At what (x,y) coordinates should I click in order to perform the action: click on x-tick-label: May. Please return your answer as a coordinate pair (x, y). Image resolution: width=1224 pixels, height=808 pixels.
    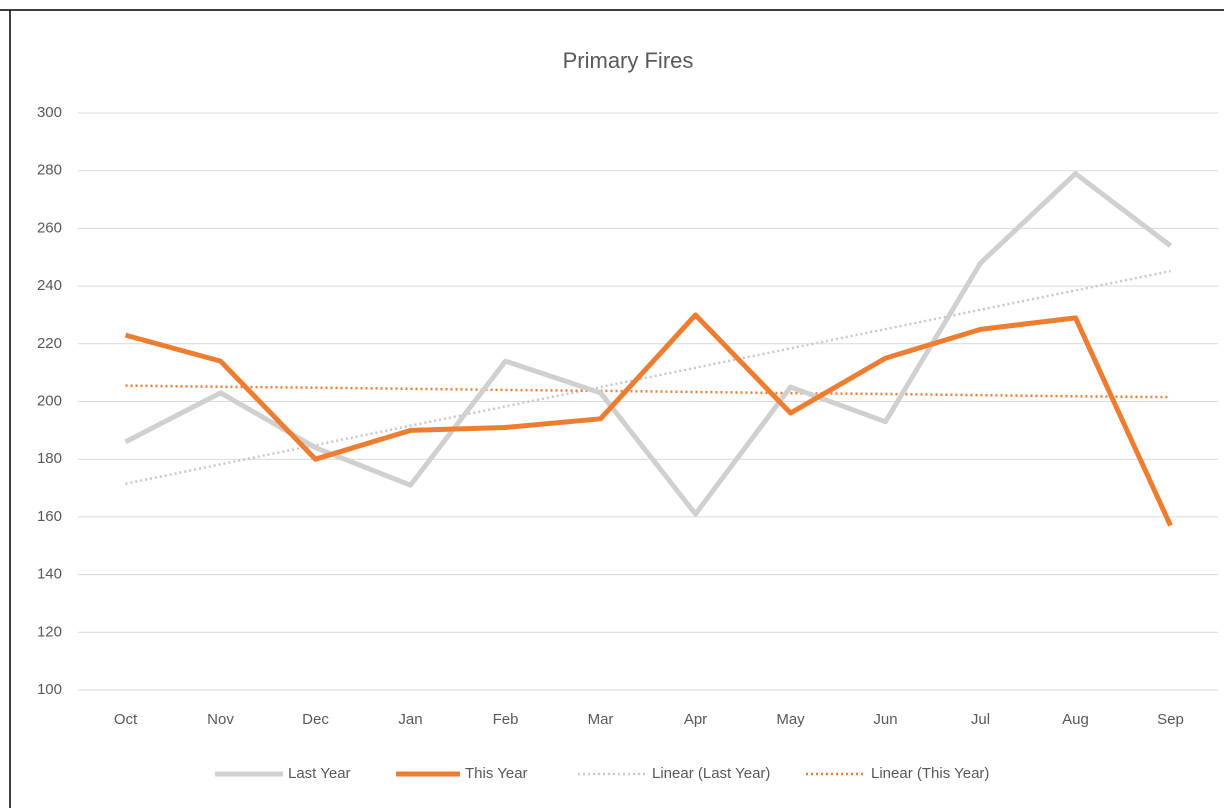
    Looking at the image, I should click on (790, 719).